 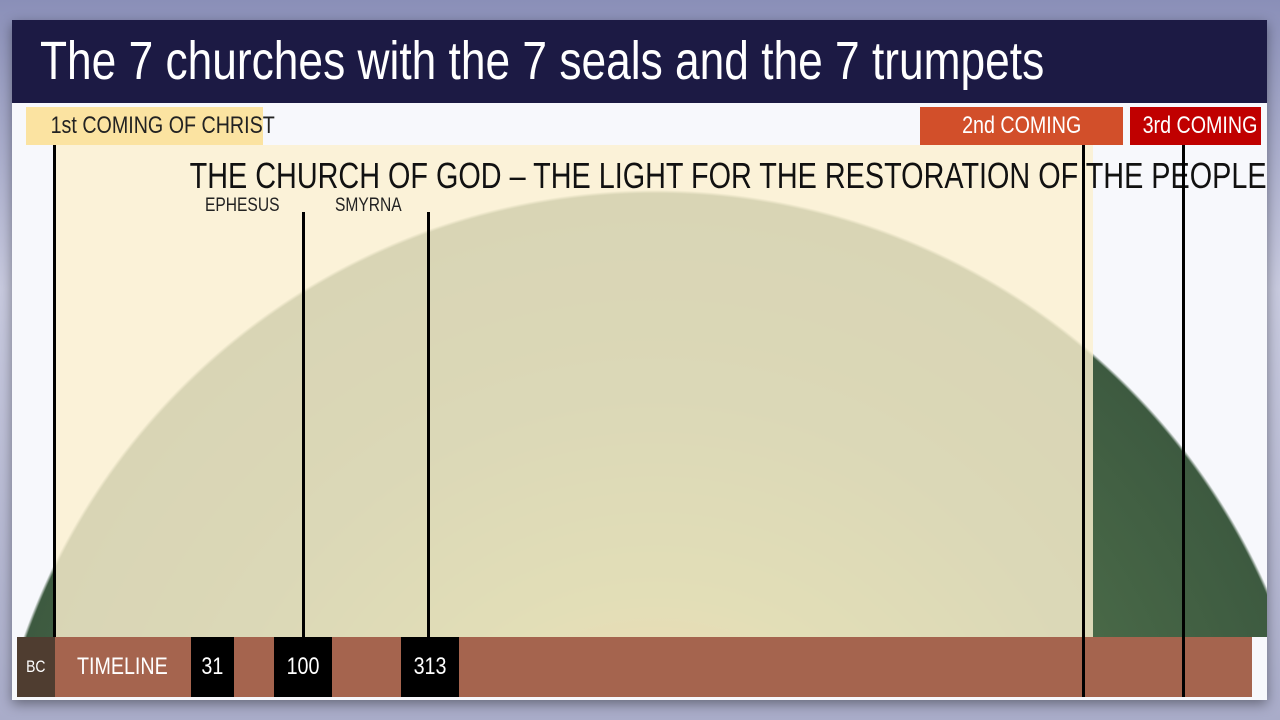 I want to click on smyrna-line, so click(x=428, y=424).